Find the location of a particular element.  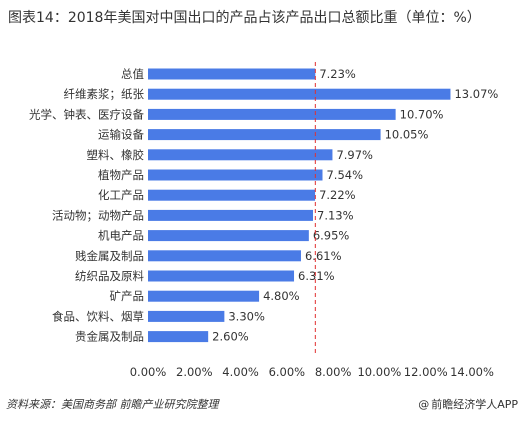

value-label: 6.61% is located at coordinates (323, 256).